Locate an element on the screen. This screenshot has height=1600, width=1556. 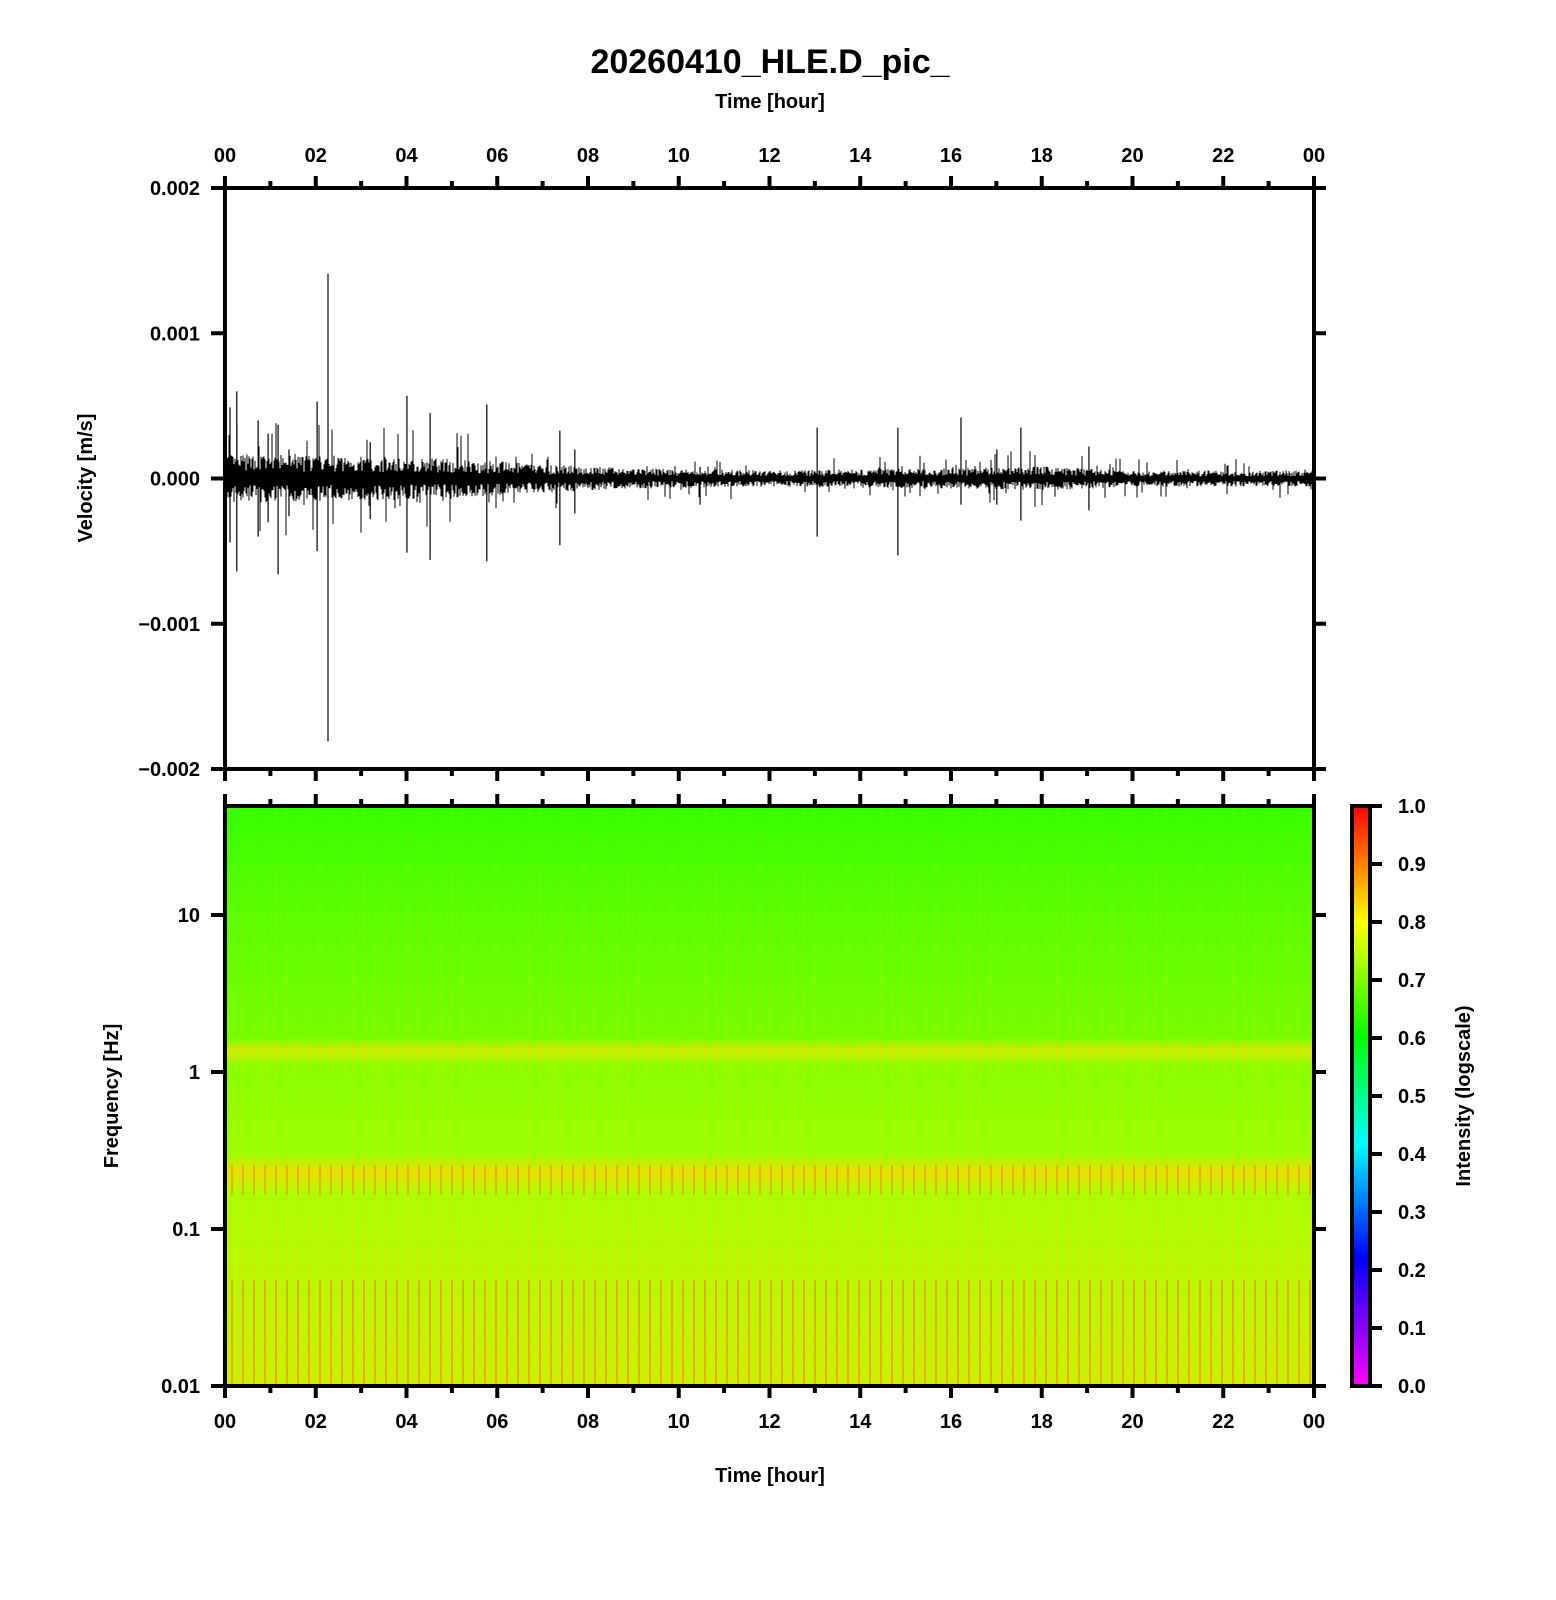
y-axis-label-frequency: Frequency [Hz] is located at coordinates (112, 1096).